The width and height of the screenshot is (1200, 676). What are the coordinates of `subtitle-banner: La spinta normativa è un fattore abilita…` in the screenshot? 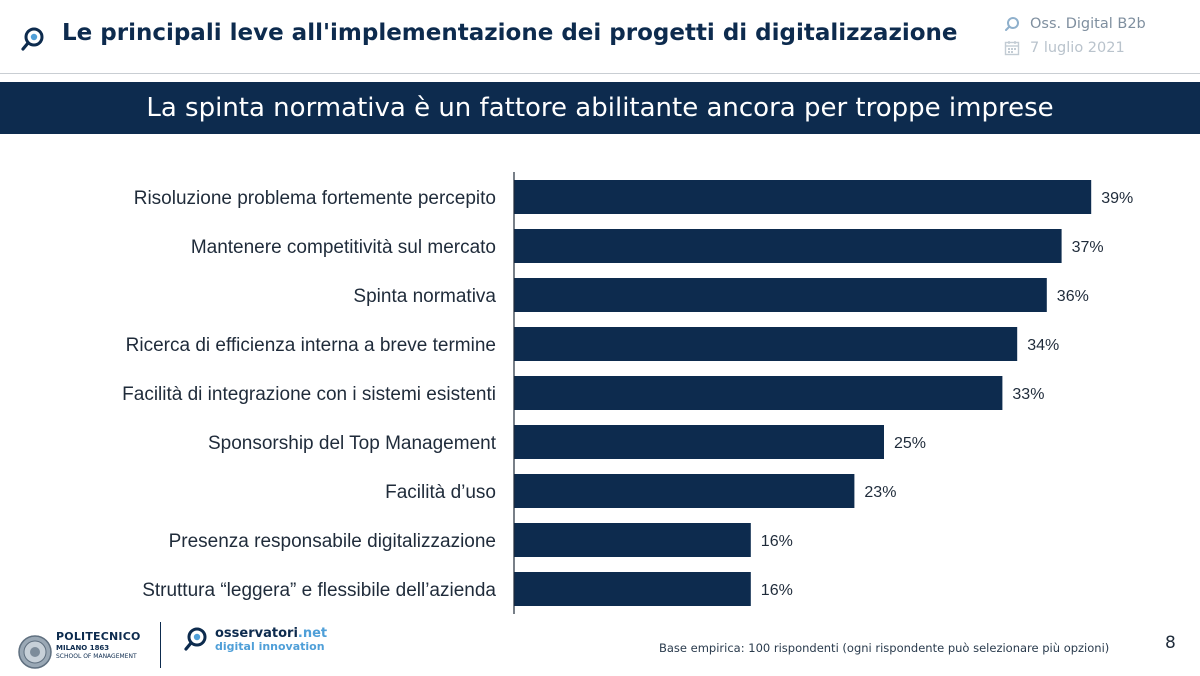 It's located at (600, 108).